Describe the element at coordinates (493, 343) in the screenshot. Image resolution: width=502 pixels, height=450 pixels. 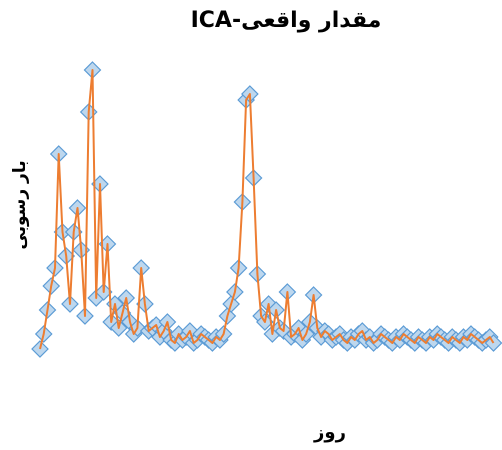
I see `data-point-marker` at that location.